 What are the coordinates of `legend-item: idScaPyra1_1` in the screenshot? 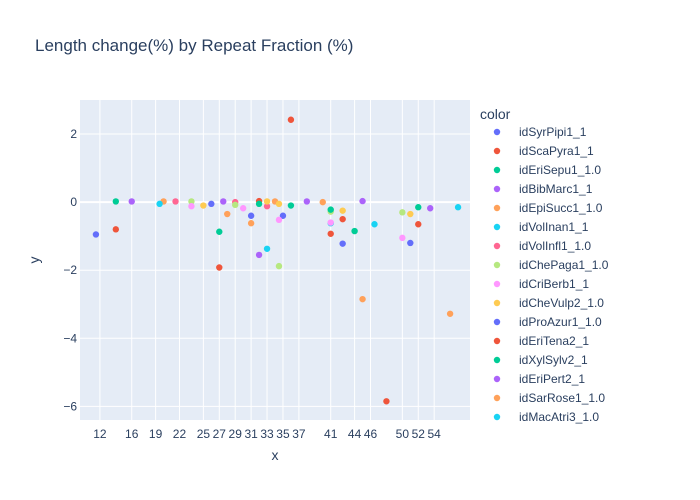 It's located at (543, 151).